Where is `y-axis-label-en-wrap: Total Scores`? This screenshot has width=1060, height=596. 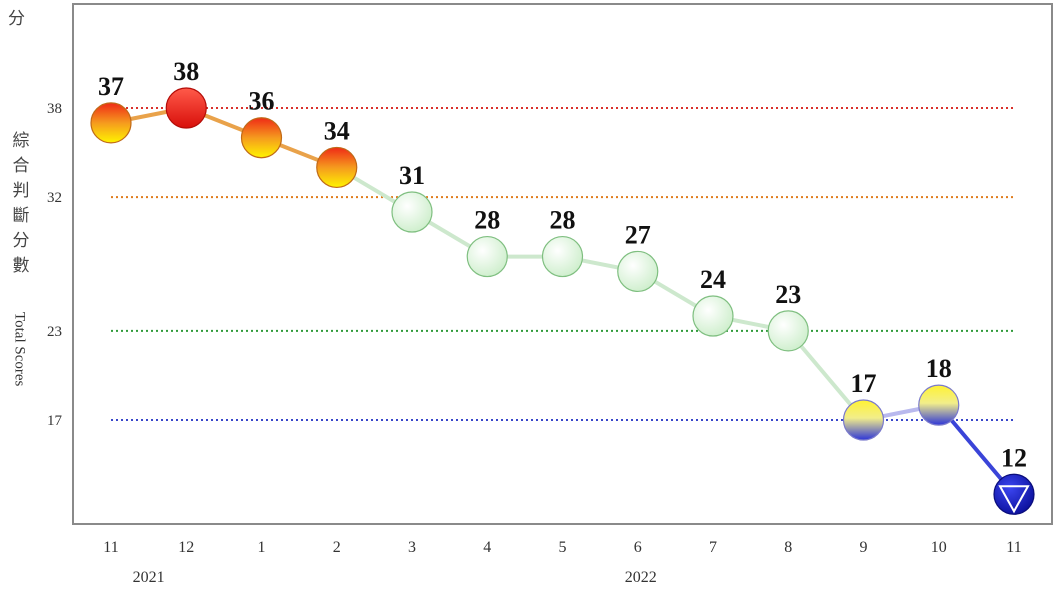 y-axis-label-en-wrap: Total Scores is located at coordinates (19, 349).